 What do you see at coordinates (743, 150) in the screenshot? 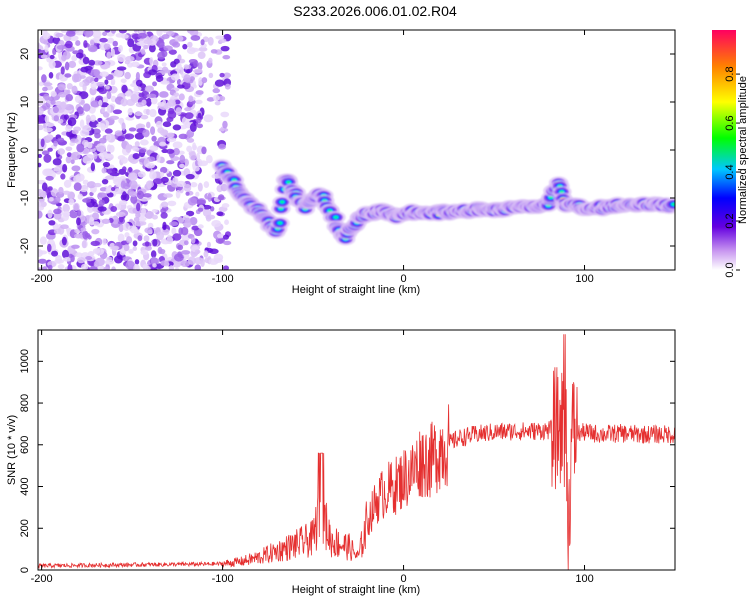
I see `colorbar-label: Normalized spectral amplitude` at bounding box center [743, 150].